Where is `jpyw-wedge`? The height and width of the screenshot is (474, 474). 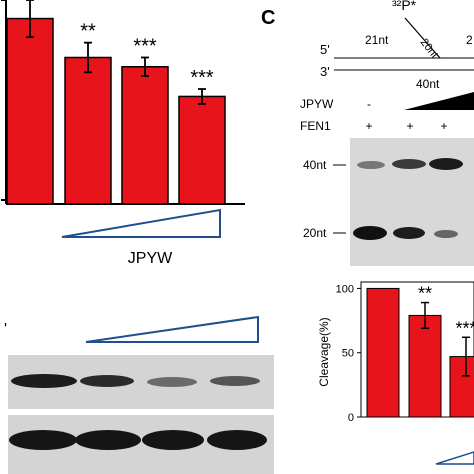 jpyw-wedge is located at coordinates (439, 101).